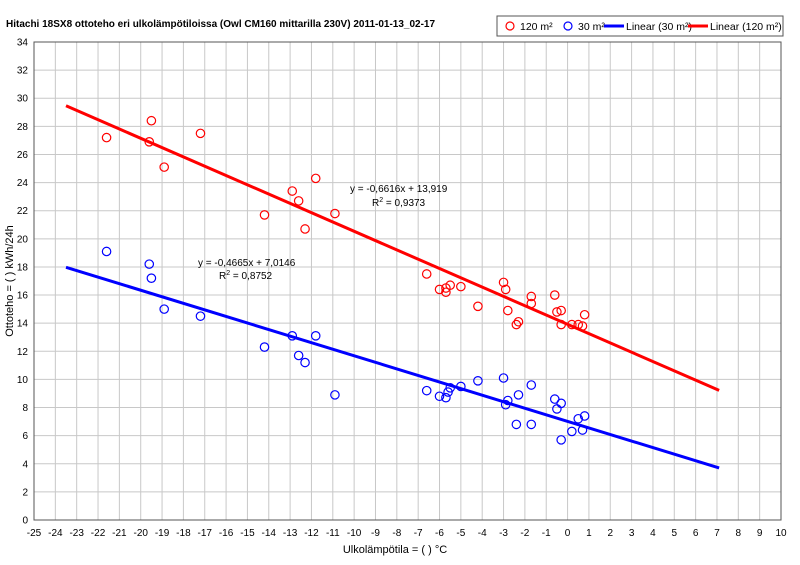 This screenshot has height=565, width=800. What do you see at coordinates (333, 533) in the screenshot?
I see `x-tick-label: -11` at bounding box center [333, 533].